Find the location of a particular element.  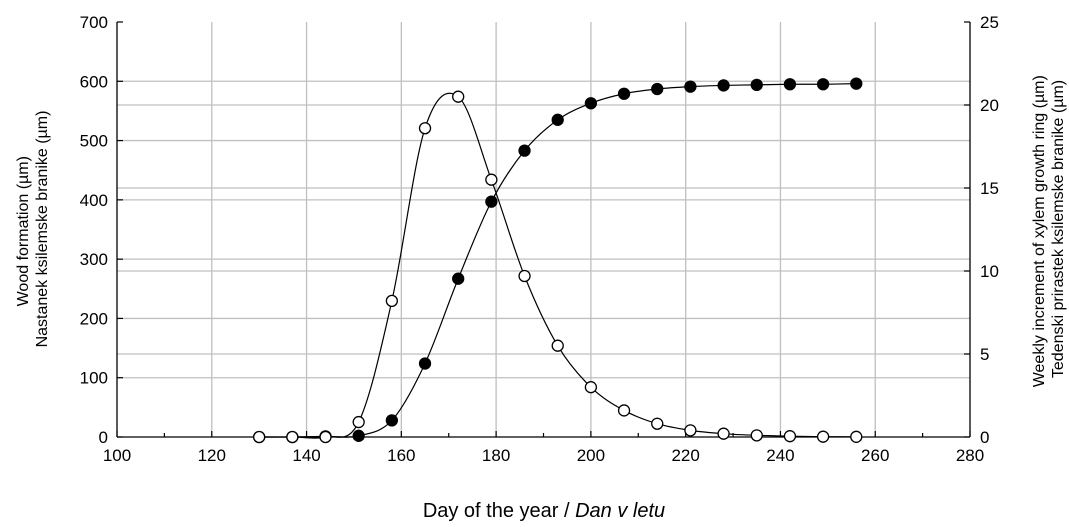

y-left-tick-label: 700 is located at coordinates (94, 22).